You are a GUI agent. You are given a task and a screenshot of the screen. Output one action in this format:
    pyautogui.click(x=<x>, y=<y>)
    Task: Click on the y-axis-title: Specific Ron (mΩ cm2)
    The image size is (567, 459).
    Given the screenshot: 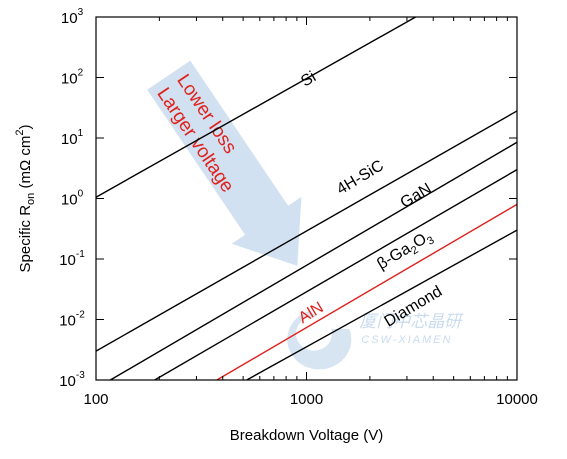 What is the action you would take?
    pyautogui.click(x=25, y=199)
    